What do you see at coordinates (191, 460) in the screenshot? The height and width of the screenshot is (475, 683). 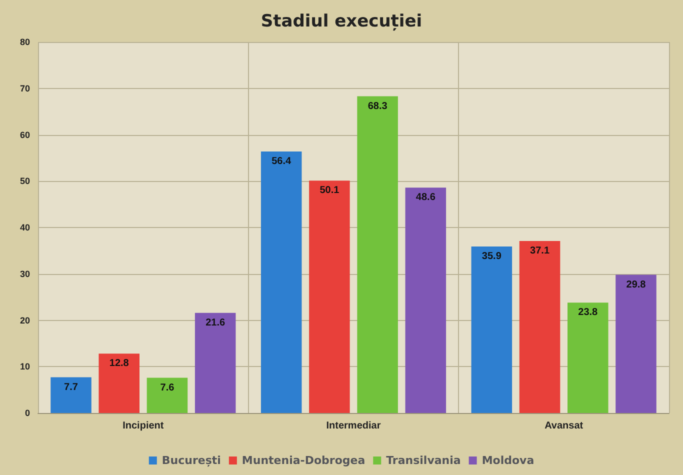 I see `legend-label: București` at bounding box center [191, 460].